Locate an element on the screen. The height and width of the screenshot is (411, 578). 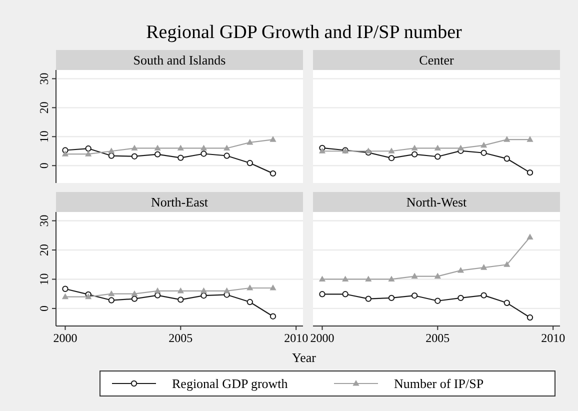
chart-subtitle: North-East is located at coordinates (179, 202).